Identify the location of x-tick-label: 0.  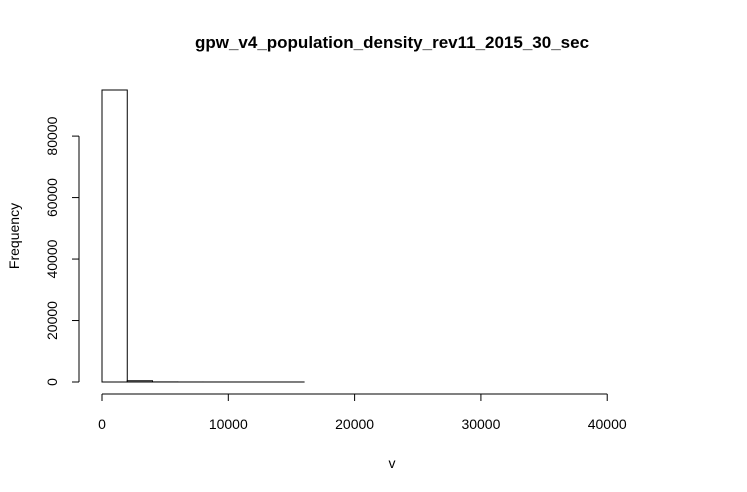
(102, 424).